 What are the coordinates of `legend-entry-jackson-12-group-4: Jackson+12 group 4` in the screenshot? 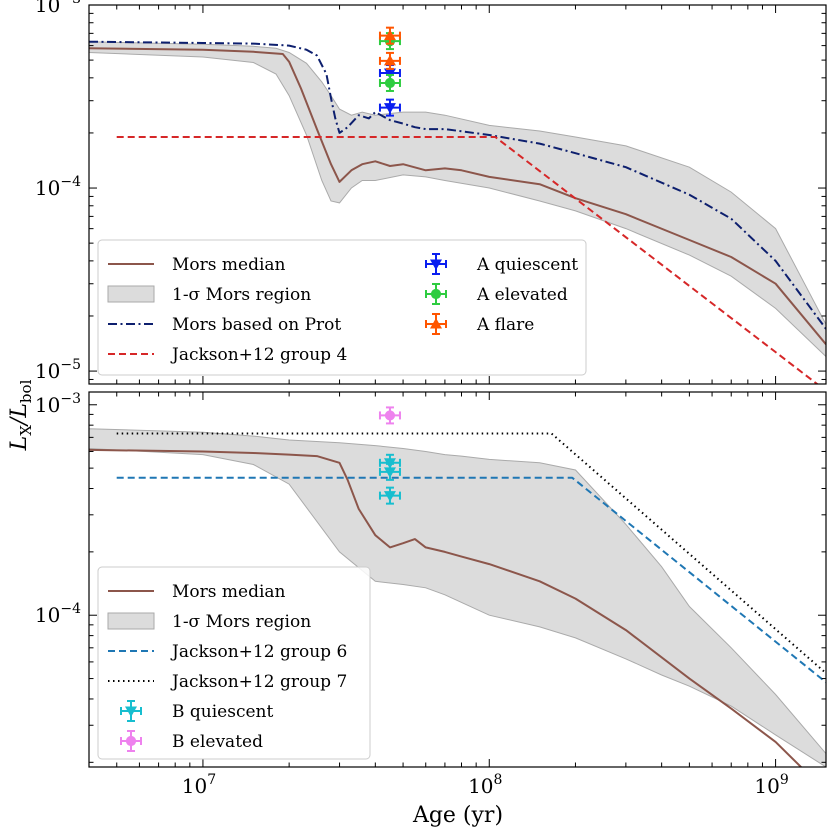 It's located at (227, 355).